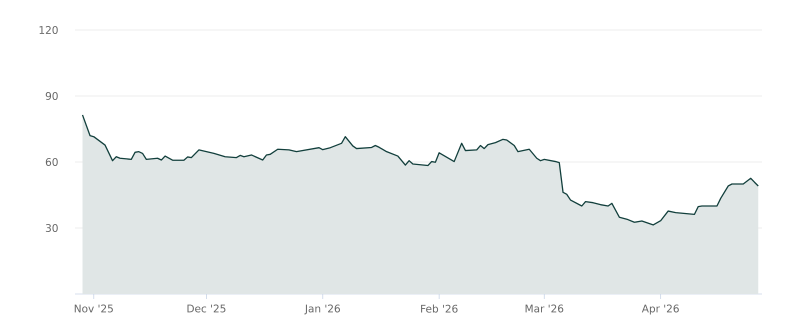  What do you see at coordinates (206, 308) in the screenshot?
I see `x-tick-label: Dec '25` at bounding box center [206, 308].